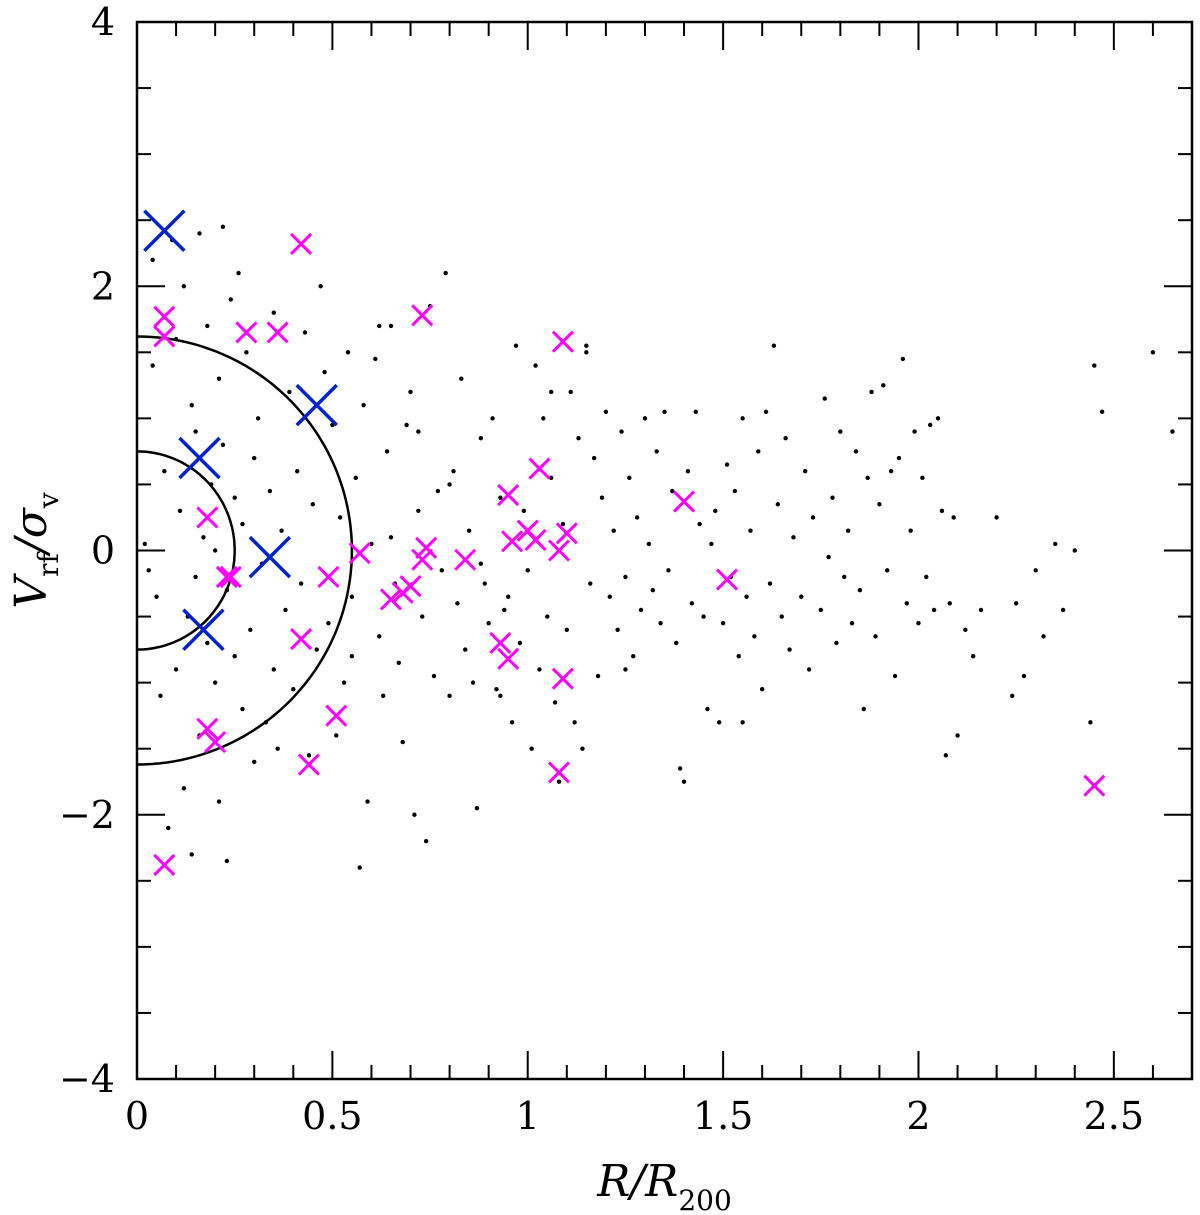 The width and height of the screenshot is (1200, 1215). What do you see at coordinates (31, 531) in the screenshot?
I see `y-axis-title-mid: /σ` at bounding box center [31, 531].